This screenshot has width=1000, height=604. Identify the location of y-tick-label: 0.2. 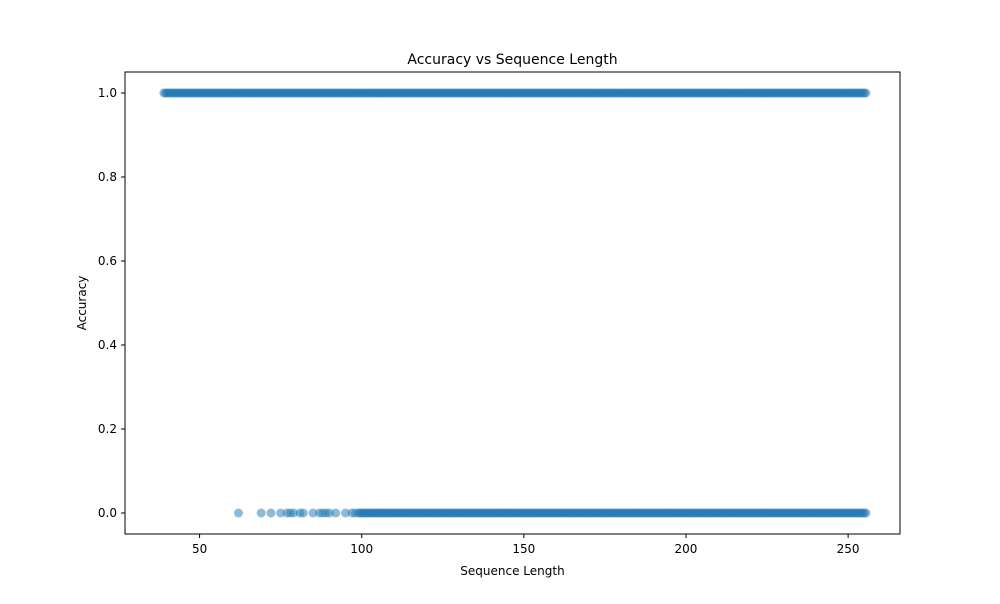
(107, 429).